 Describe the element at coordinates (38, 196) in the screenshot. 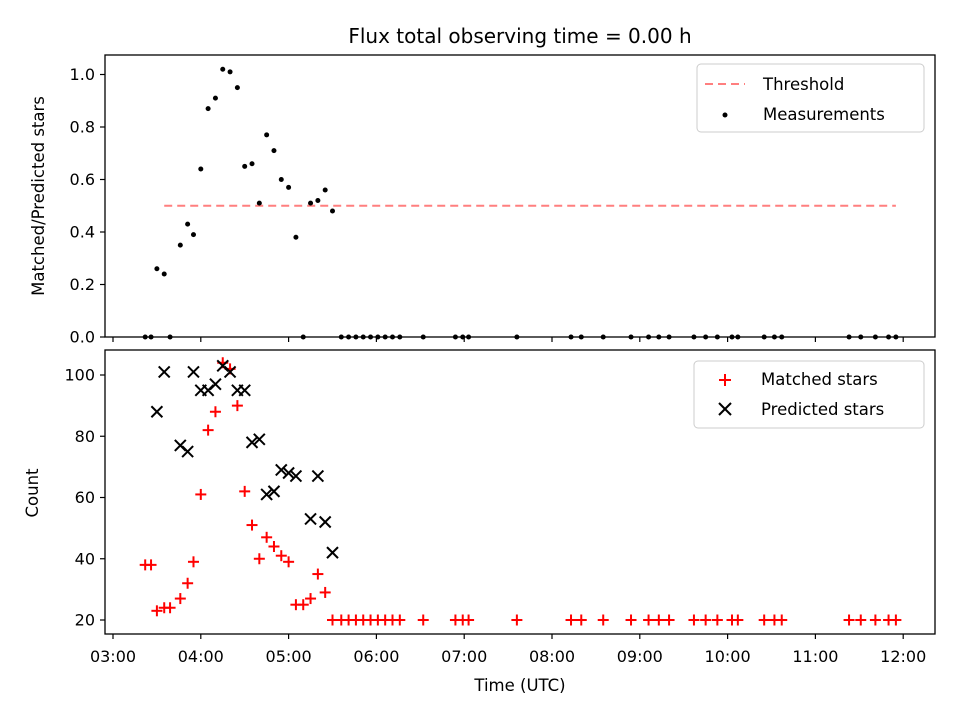

I see `top-y-axis-label: Matched/Predicted stars` at that location.